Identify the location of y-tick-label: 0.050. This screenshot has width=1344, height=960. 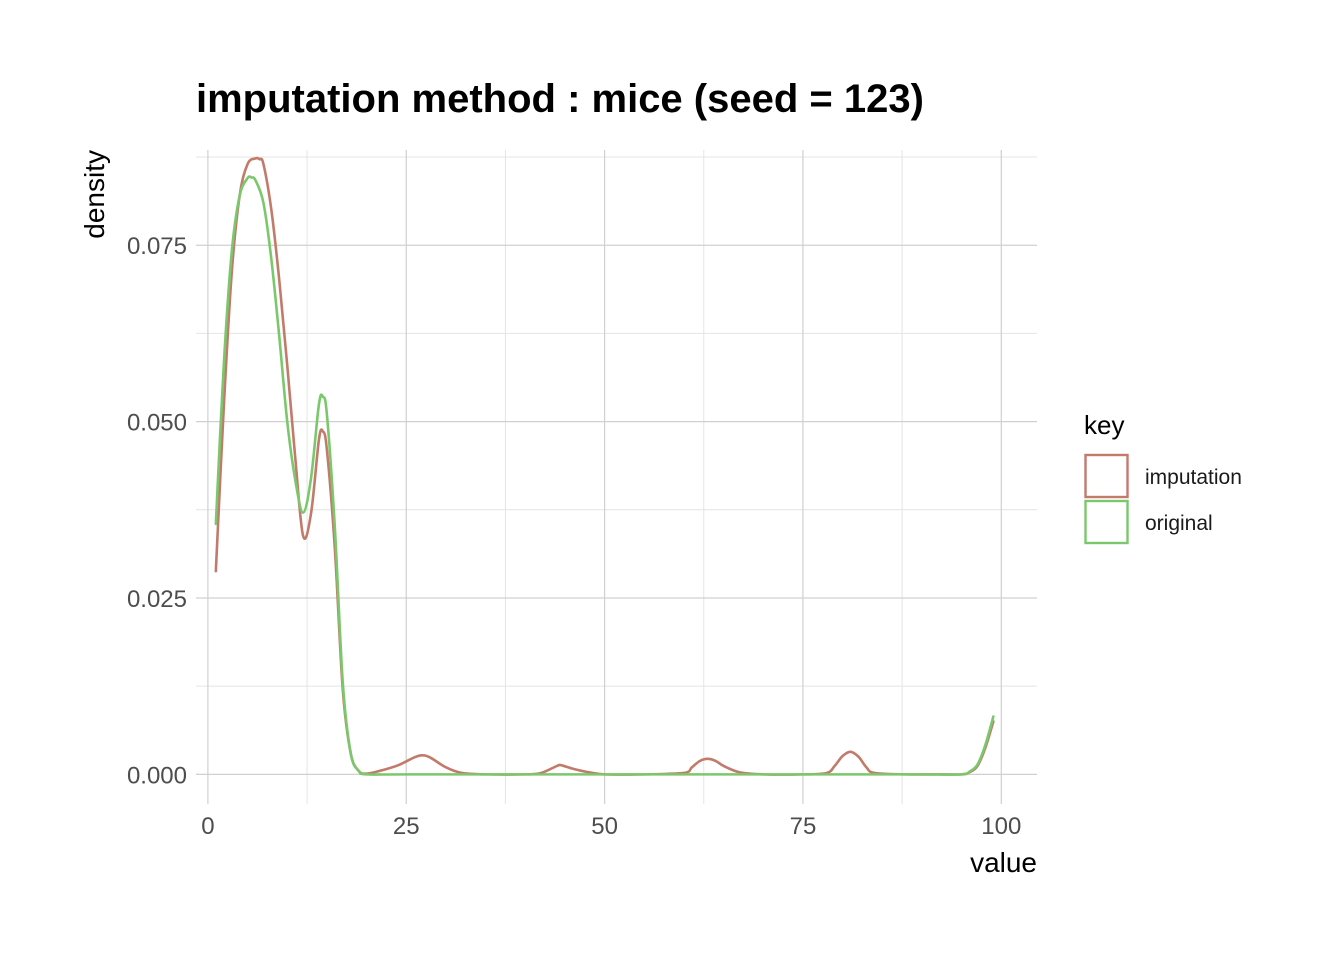
(157, 423).